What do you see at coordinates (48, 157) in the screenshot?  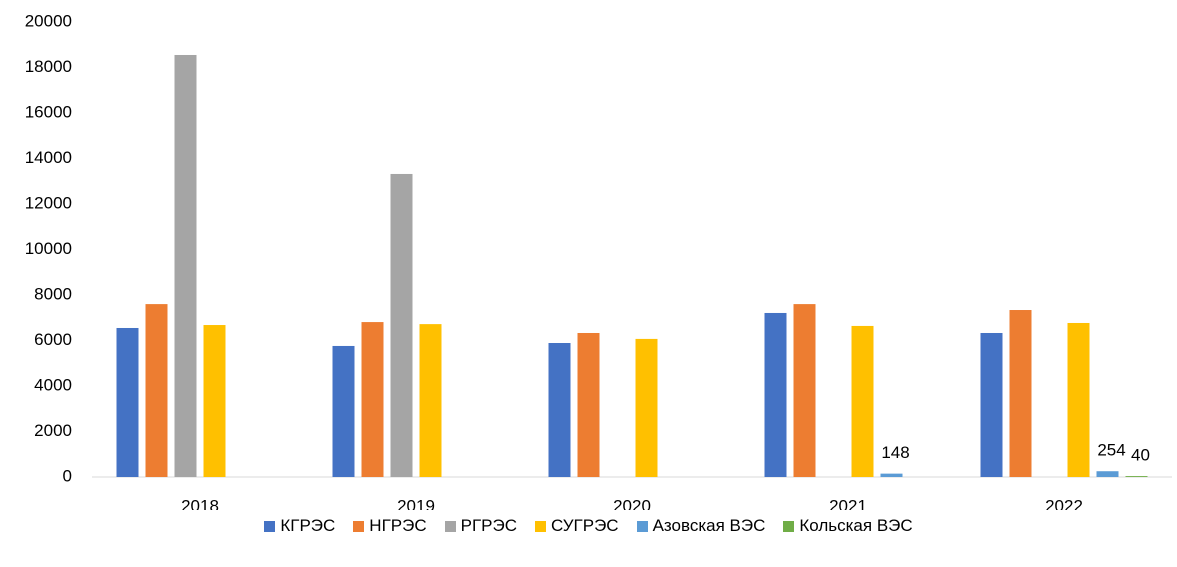 I see `y-tick-label: 14000` at bounding box center [48, 157].